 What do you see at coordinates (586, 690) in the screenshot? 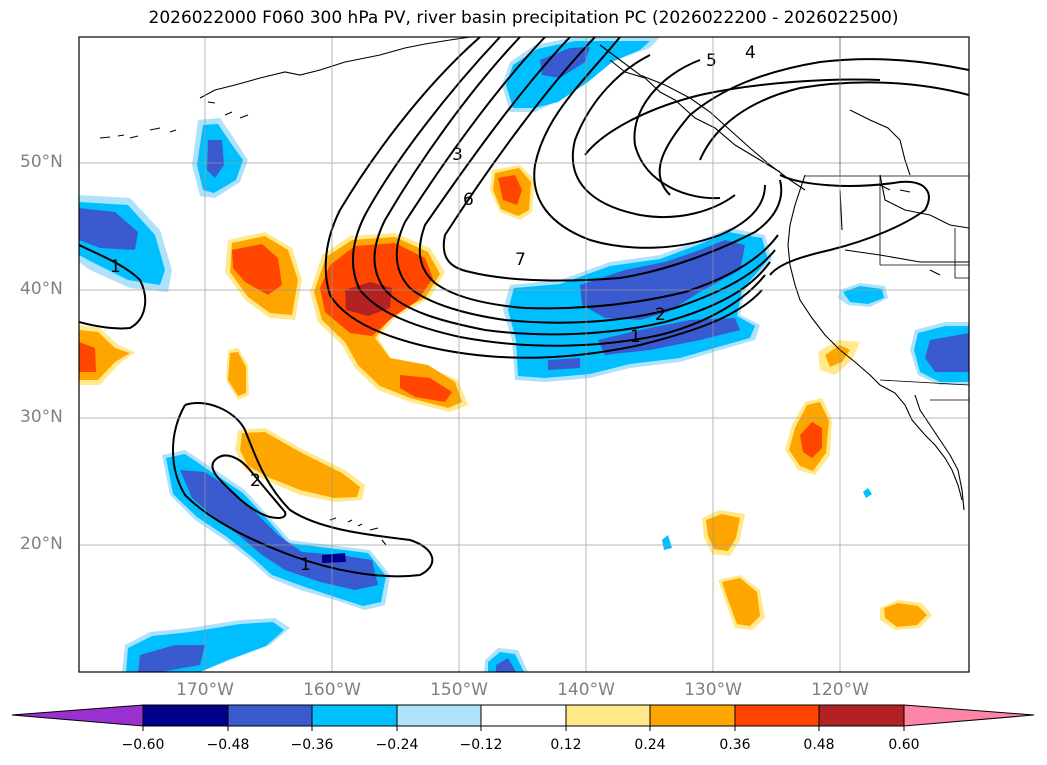
I see `lon-label: 140°W` at bounding box center [586, 690].